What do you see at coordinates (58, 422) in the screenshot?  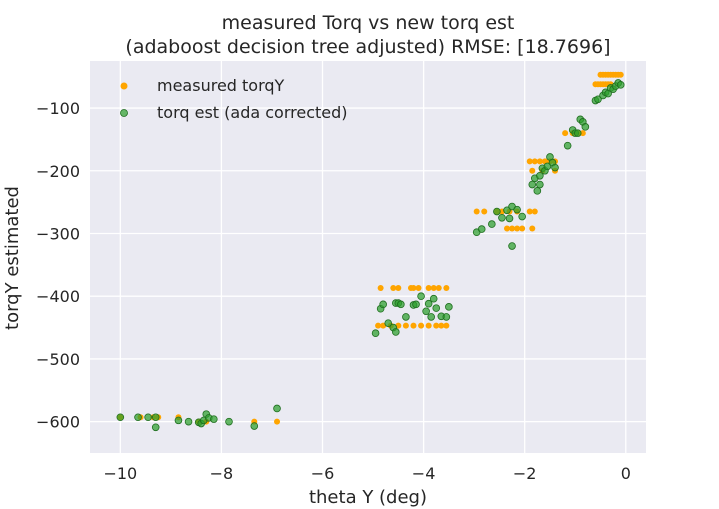 I see `y-tick-label: −600` at bounding box center [58, 422].